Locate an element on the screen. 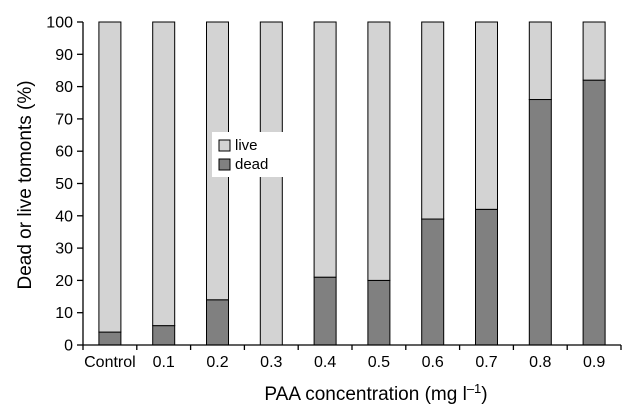 Image resolution: width=631 pixels, height=407 pixels. y-axis-title: Dead or live tomonts (%) is located at coordinates (25, 184).